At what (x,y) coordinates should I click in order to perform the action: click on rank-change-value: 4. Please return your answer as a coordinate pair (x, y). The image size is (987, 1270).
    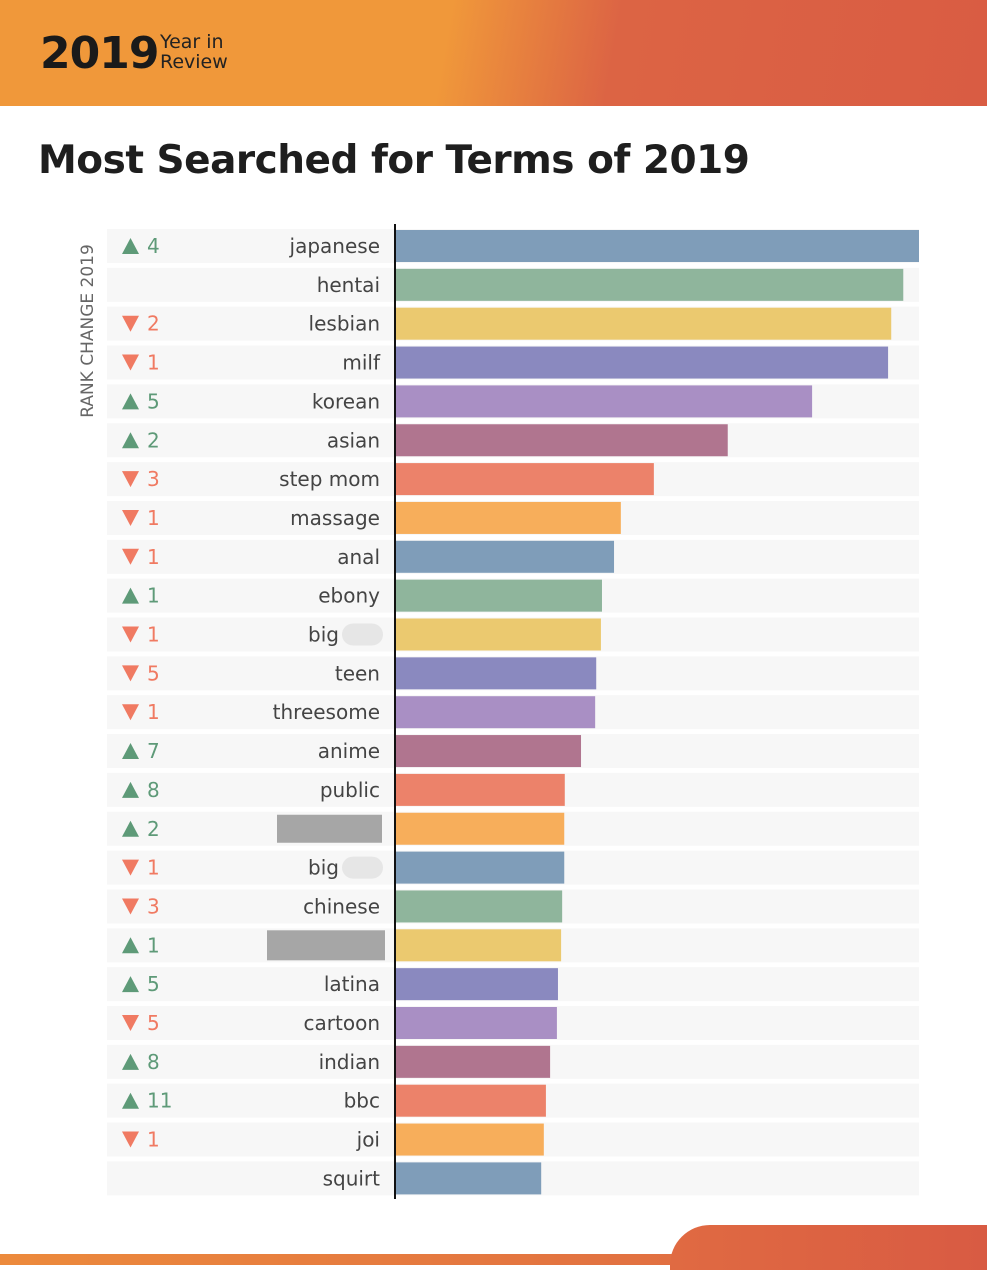
    Looking at the image, I should click on (153, 246).